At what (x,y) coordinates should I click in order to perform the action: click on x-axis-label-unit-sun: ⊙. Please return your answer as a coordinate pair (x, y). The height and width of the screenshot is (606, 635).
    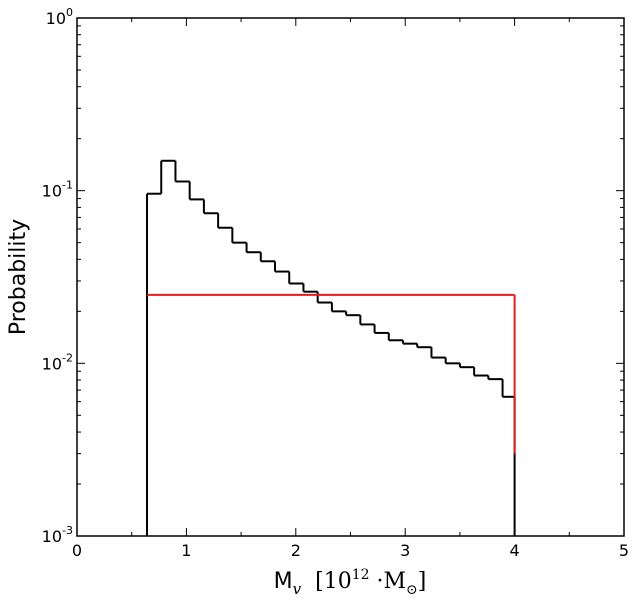
    Looking at the image, I should click on (412, 590).